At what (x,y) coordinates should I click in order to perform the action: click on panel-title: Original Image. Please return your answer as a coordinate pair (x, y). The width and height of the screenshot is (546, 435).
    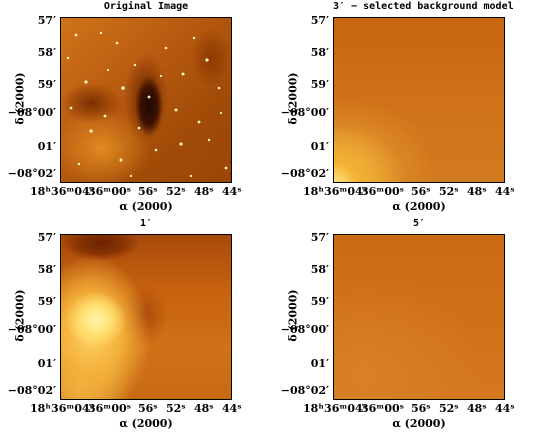
    Looking at the image, I should click on (146, 6).